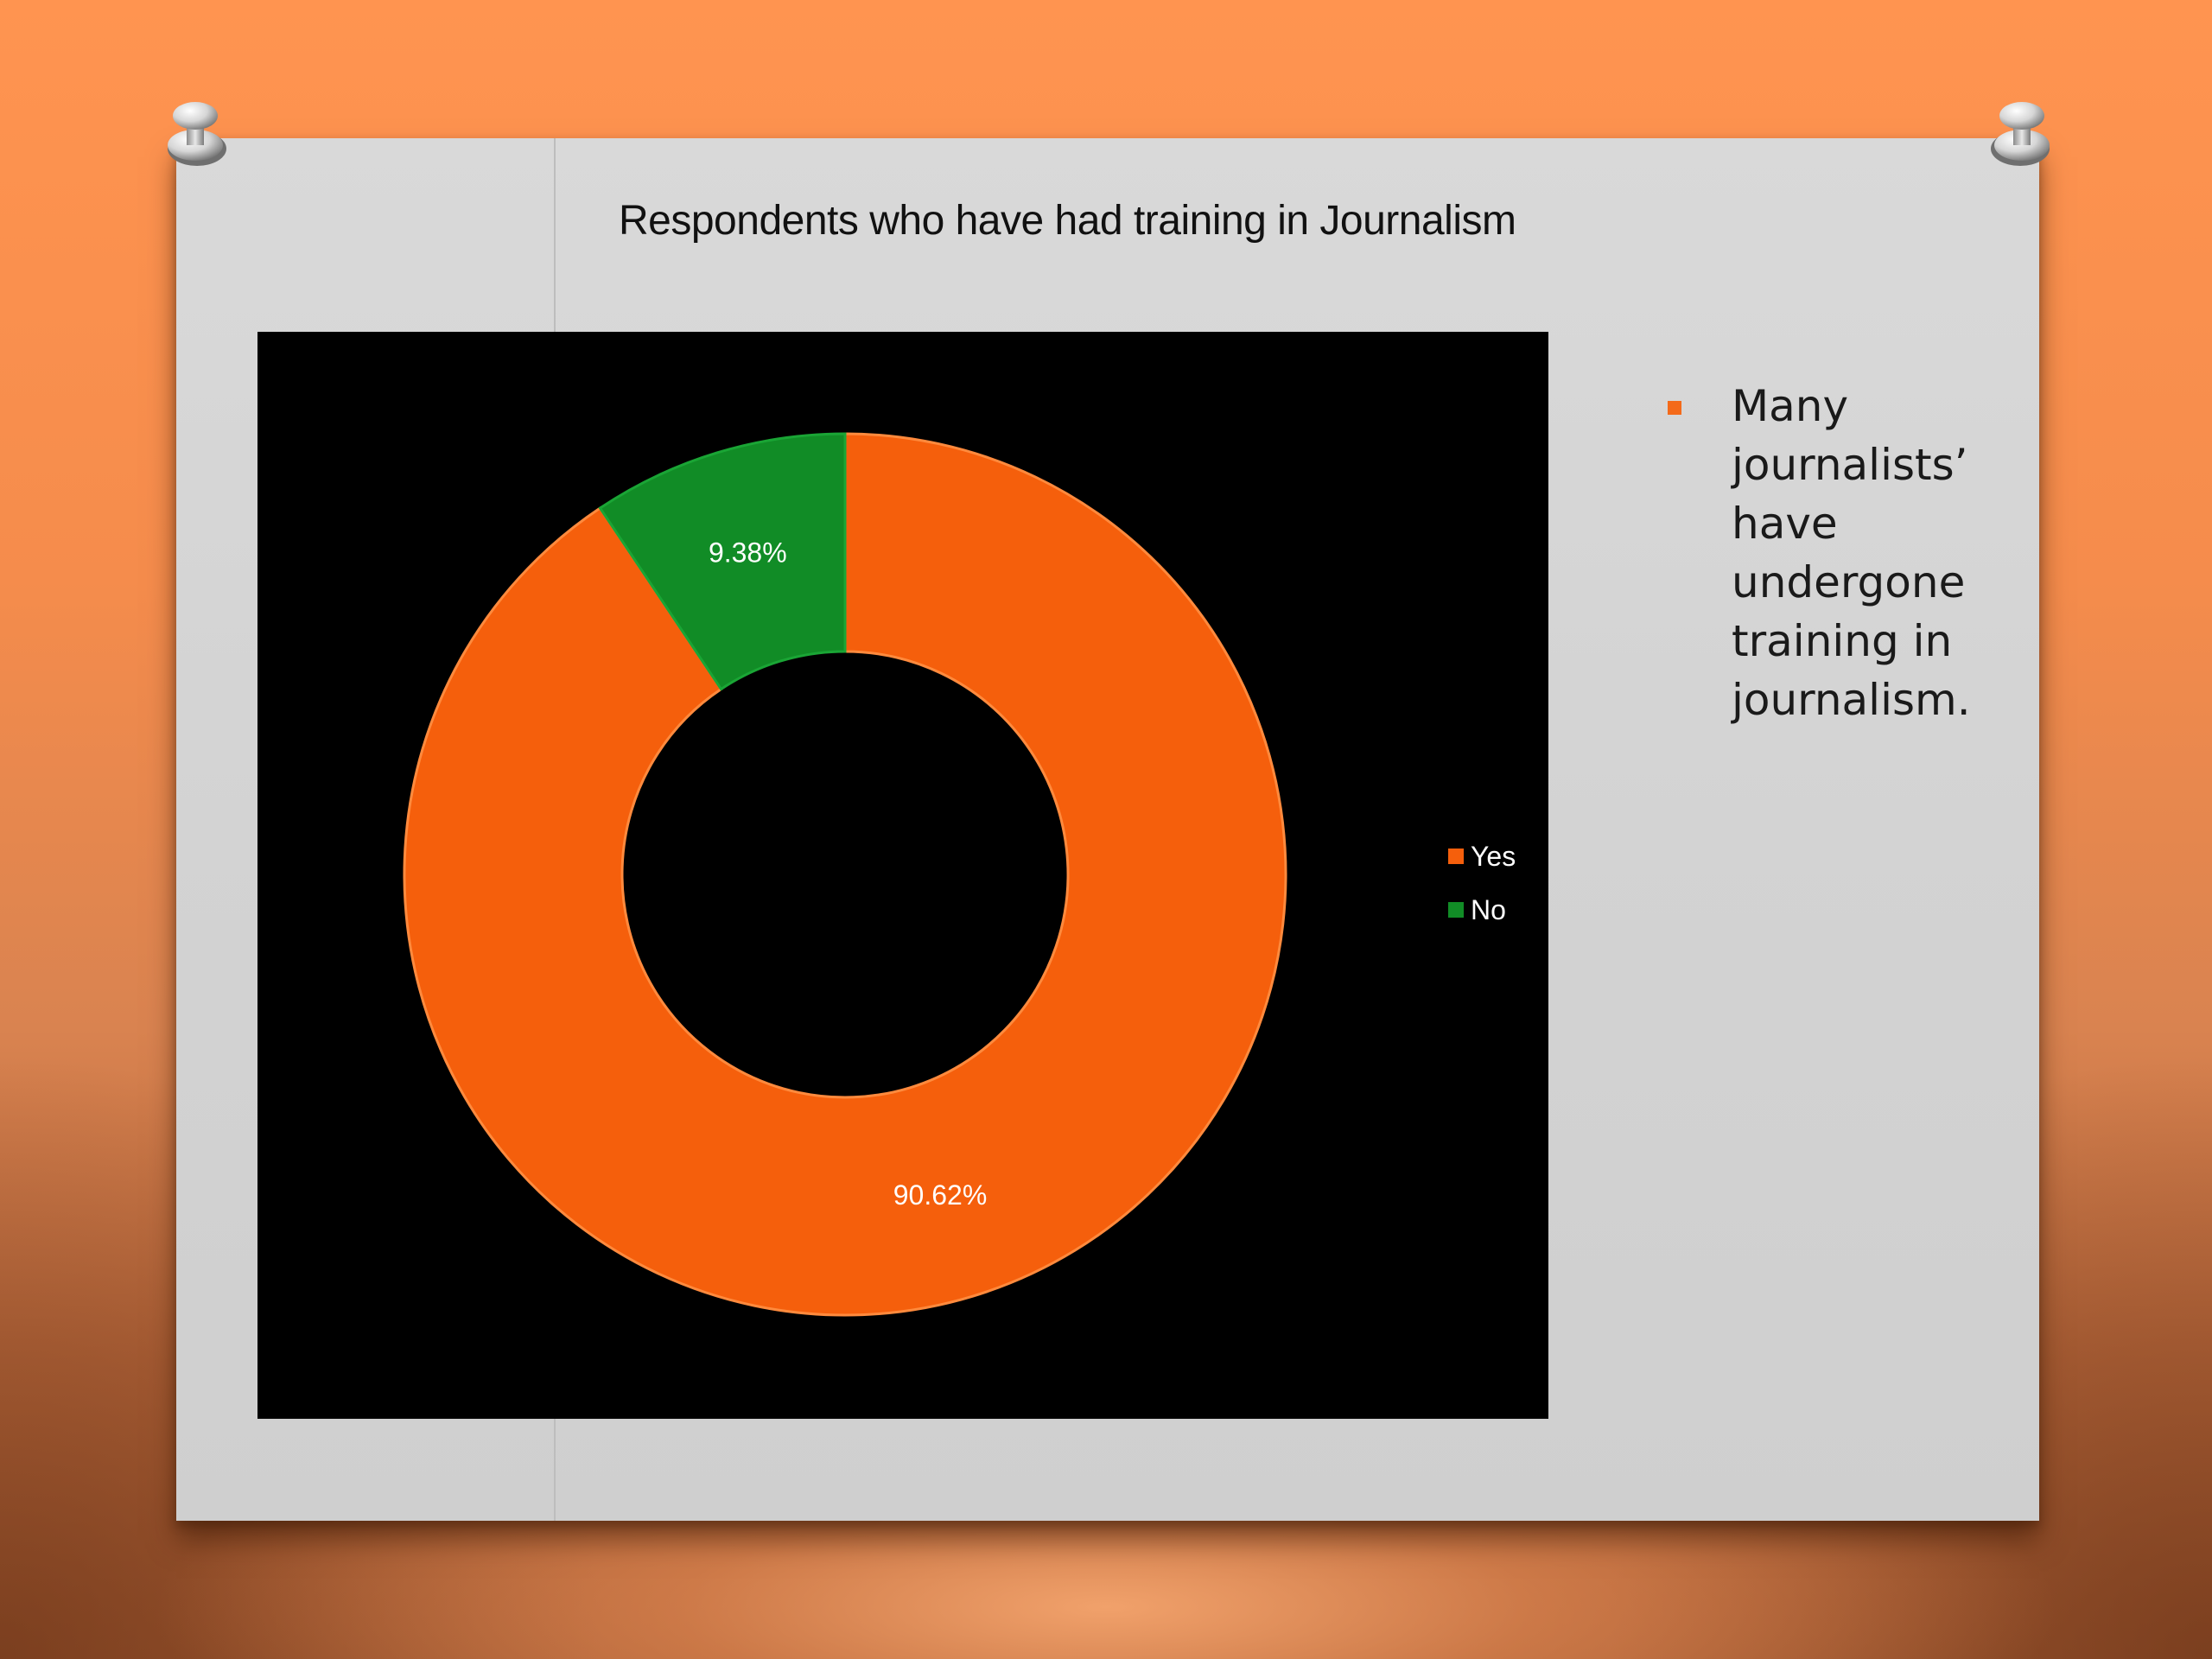  What do you see at coordinates (1674, 408) in the screenshot?
I see `bullet-square-icon` at bounding box center [1674, 408].